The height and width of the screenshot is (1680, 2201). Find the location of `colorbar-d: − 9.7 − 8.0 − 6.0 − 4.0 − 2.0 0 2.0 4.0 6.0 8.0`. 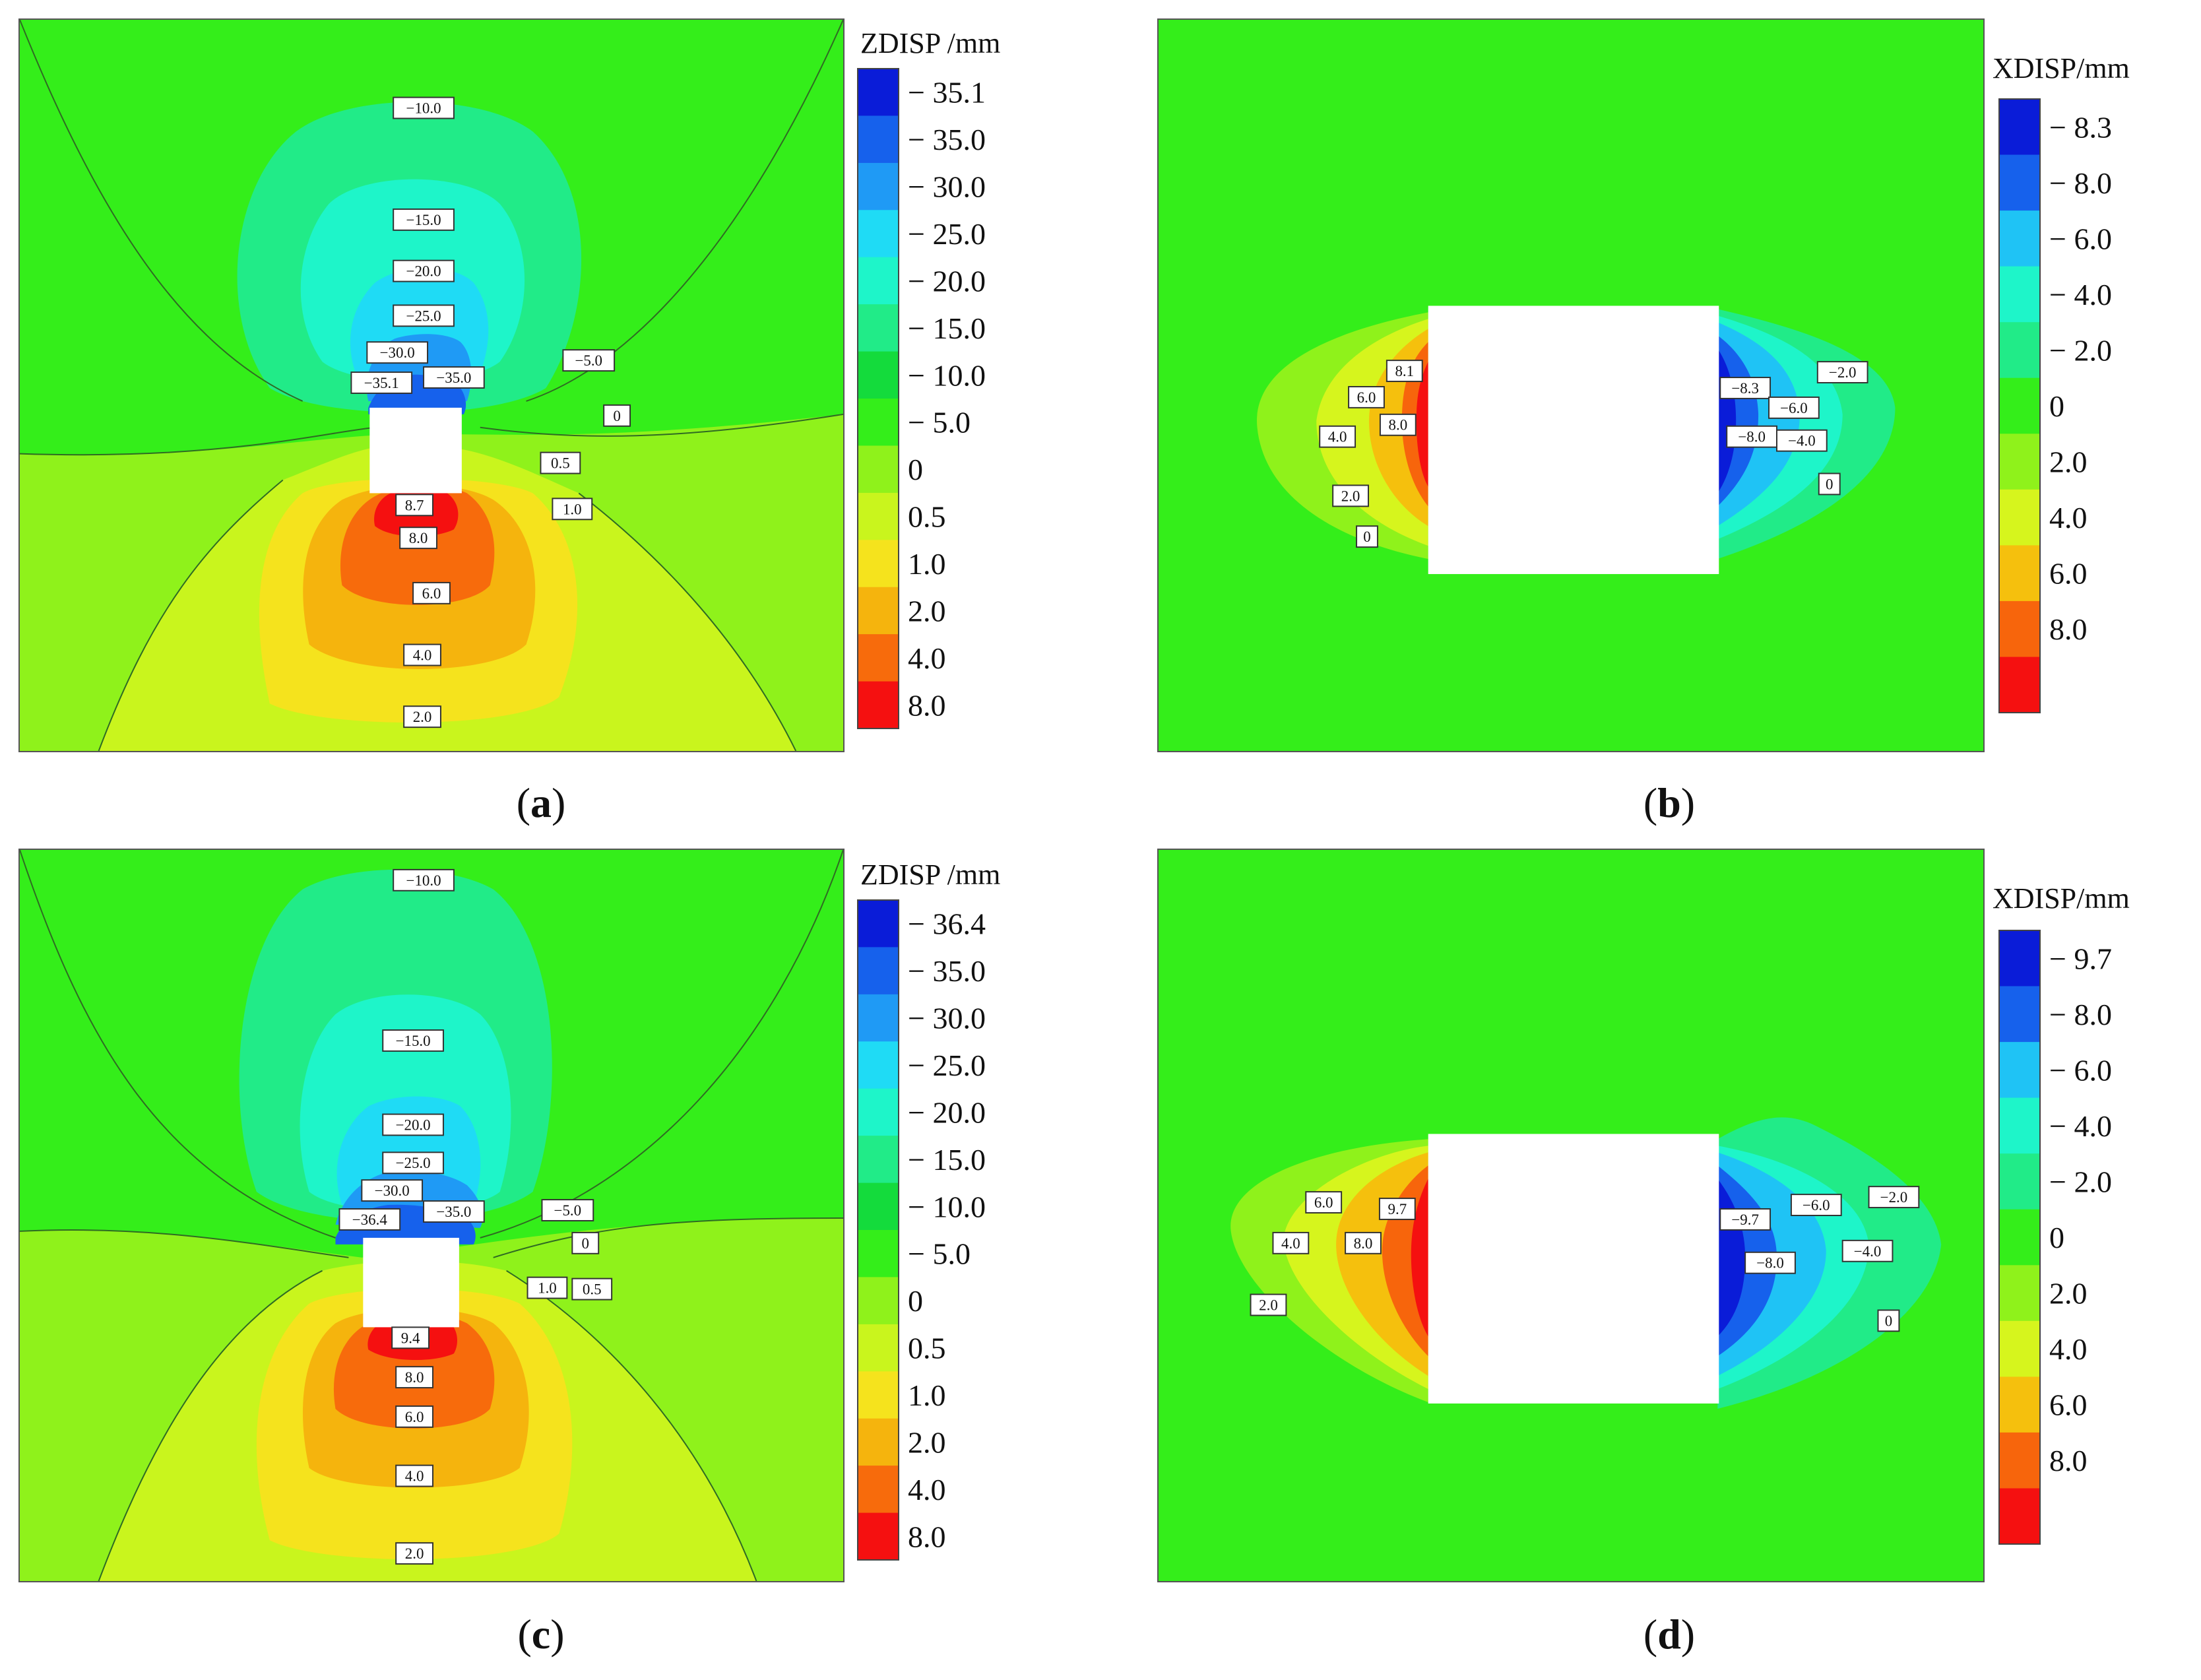

colorbar-d: − 9.7 − 8.0 − 6.0 − 4.0 − 2.0 0 2.0 4.0 6.0 8.0 is located at coordinates (2055, 1237).